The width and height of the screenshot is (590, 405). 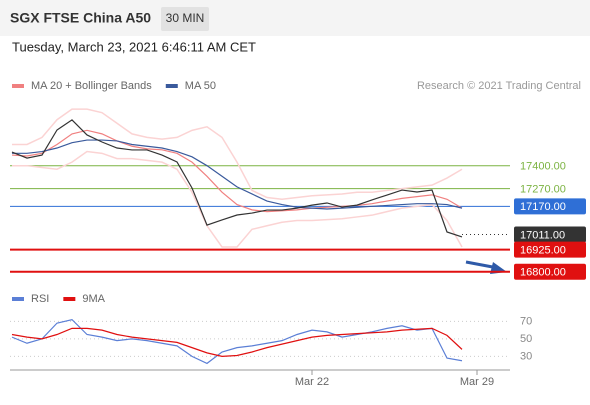 What do you see at coordinates (134, 46) in the screenshot?
I see `datetime: Tuesday, March 23, 2021 6:46:11 AM CET` at bounding box center [134, 46].